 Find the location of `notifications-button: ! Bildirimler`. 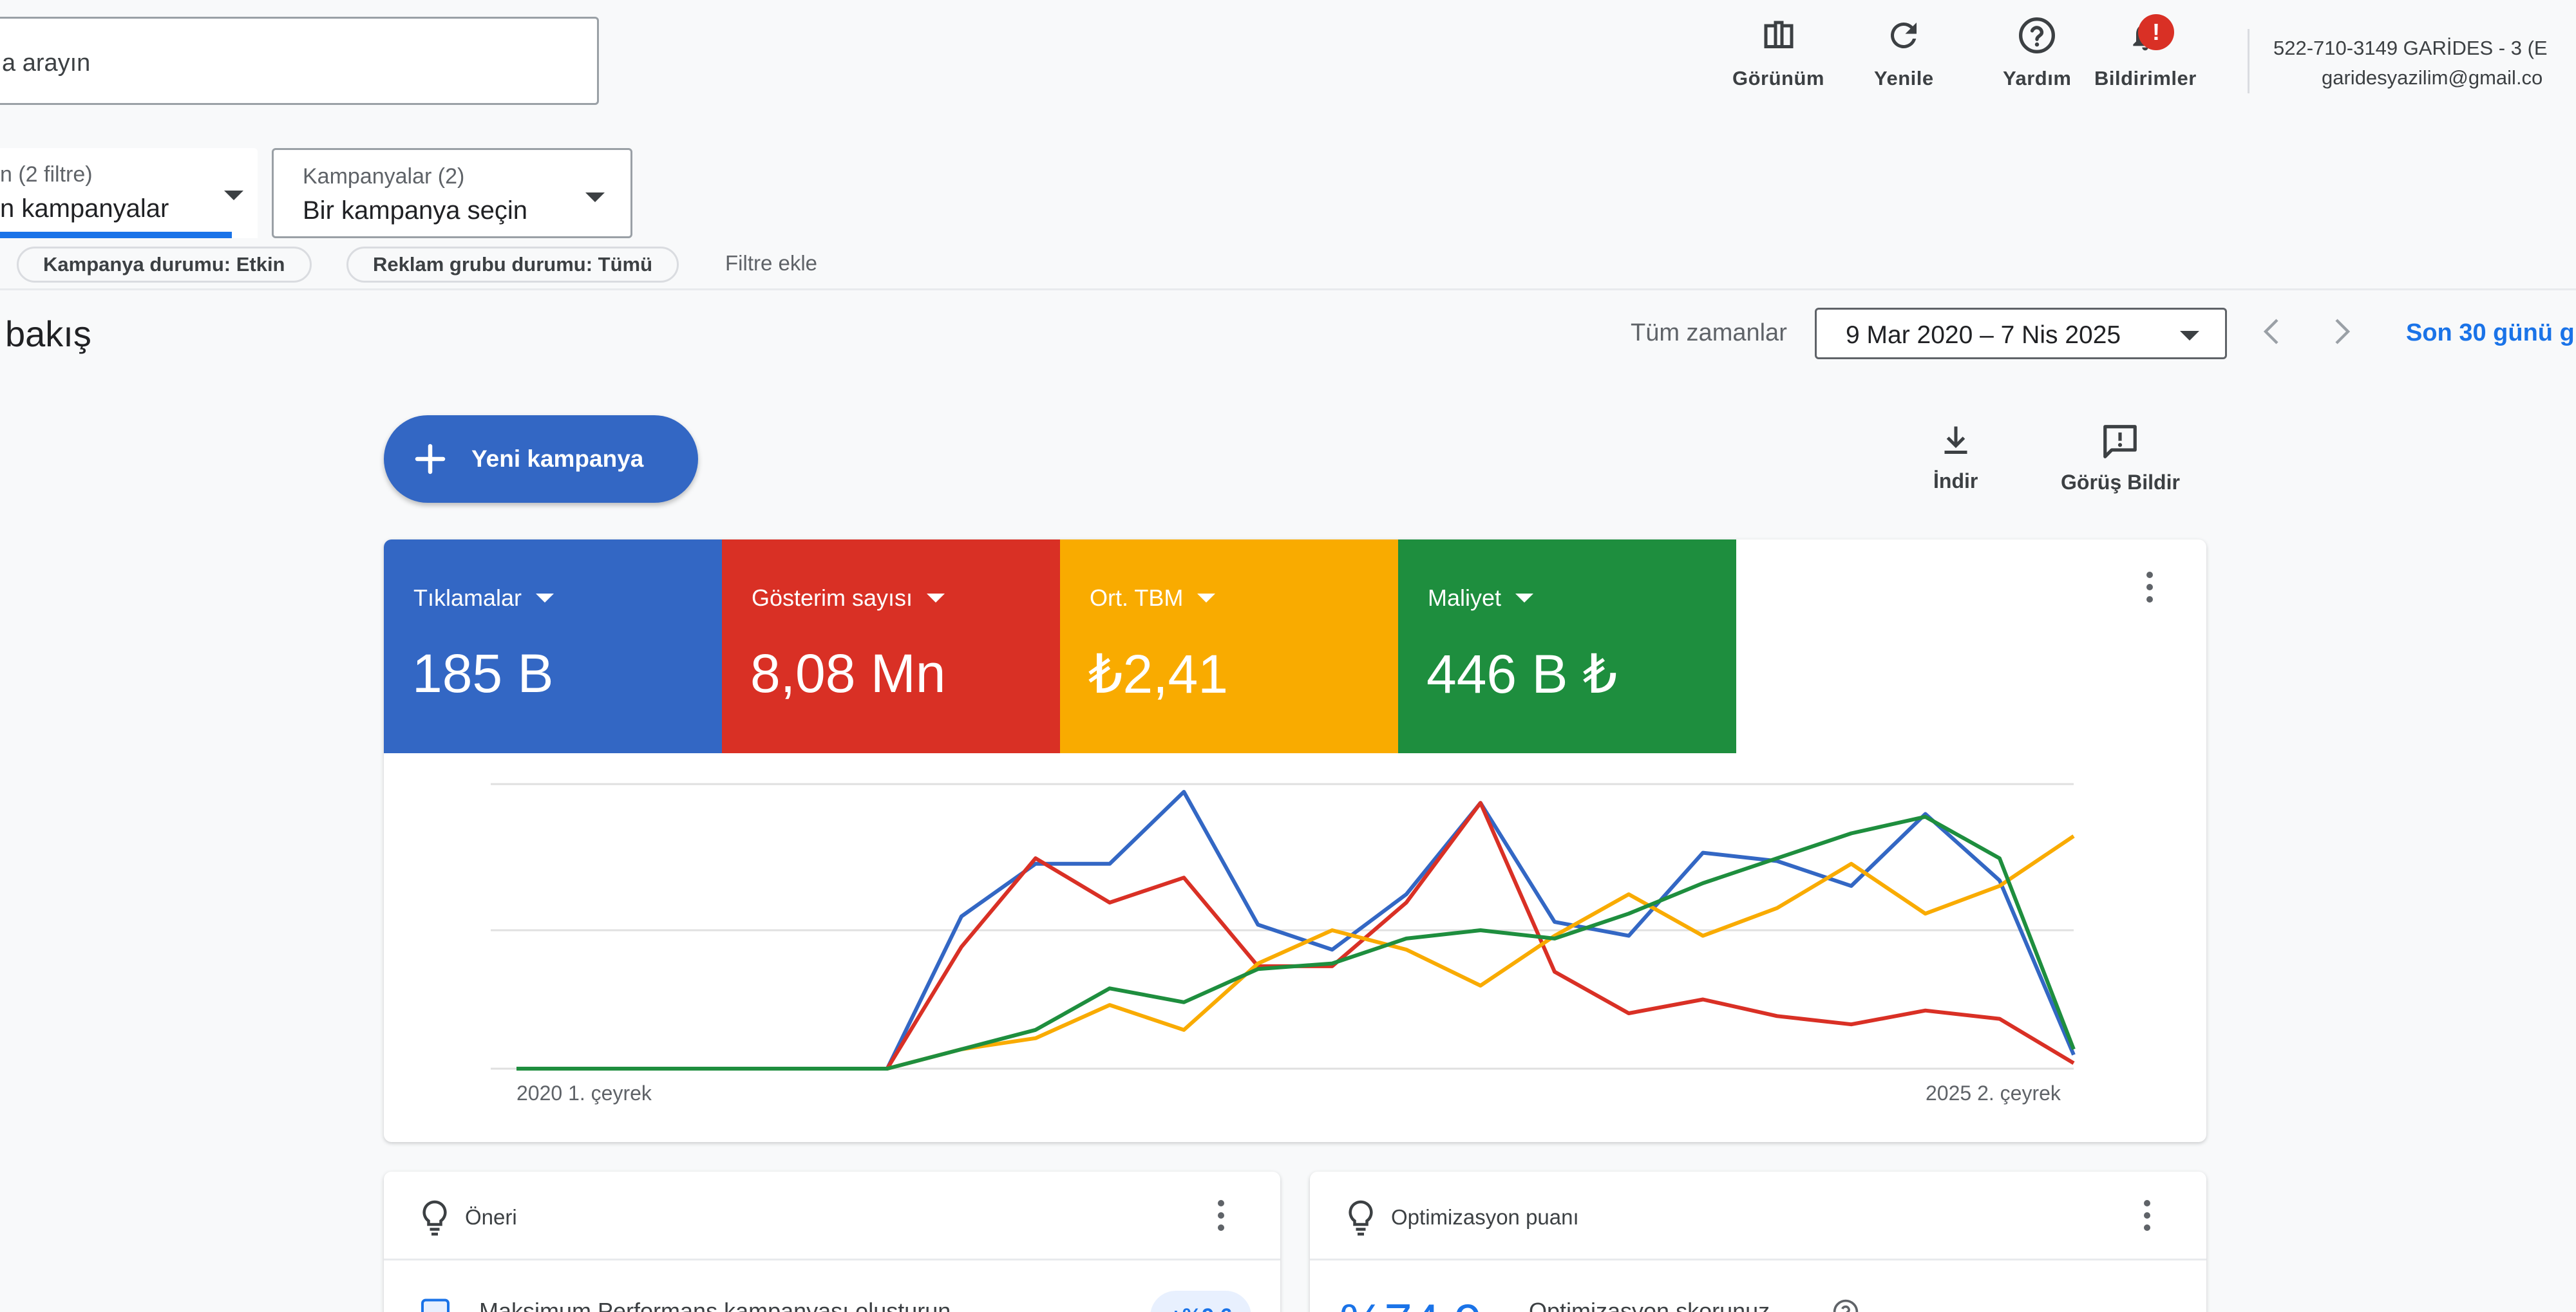

notifications-button: ! Bildirimler is located at coordinates (2145, 55).